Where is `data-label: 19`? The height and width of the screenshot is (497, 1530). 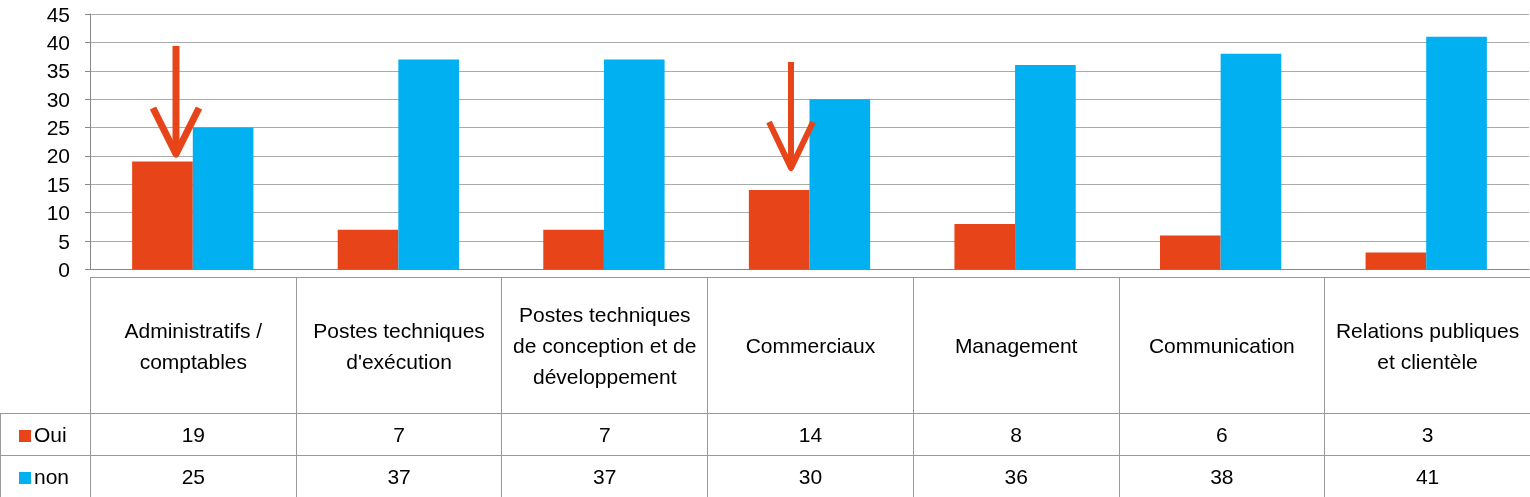
data-label: 19 is located at coordinates (193, 434).